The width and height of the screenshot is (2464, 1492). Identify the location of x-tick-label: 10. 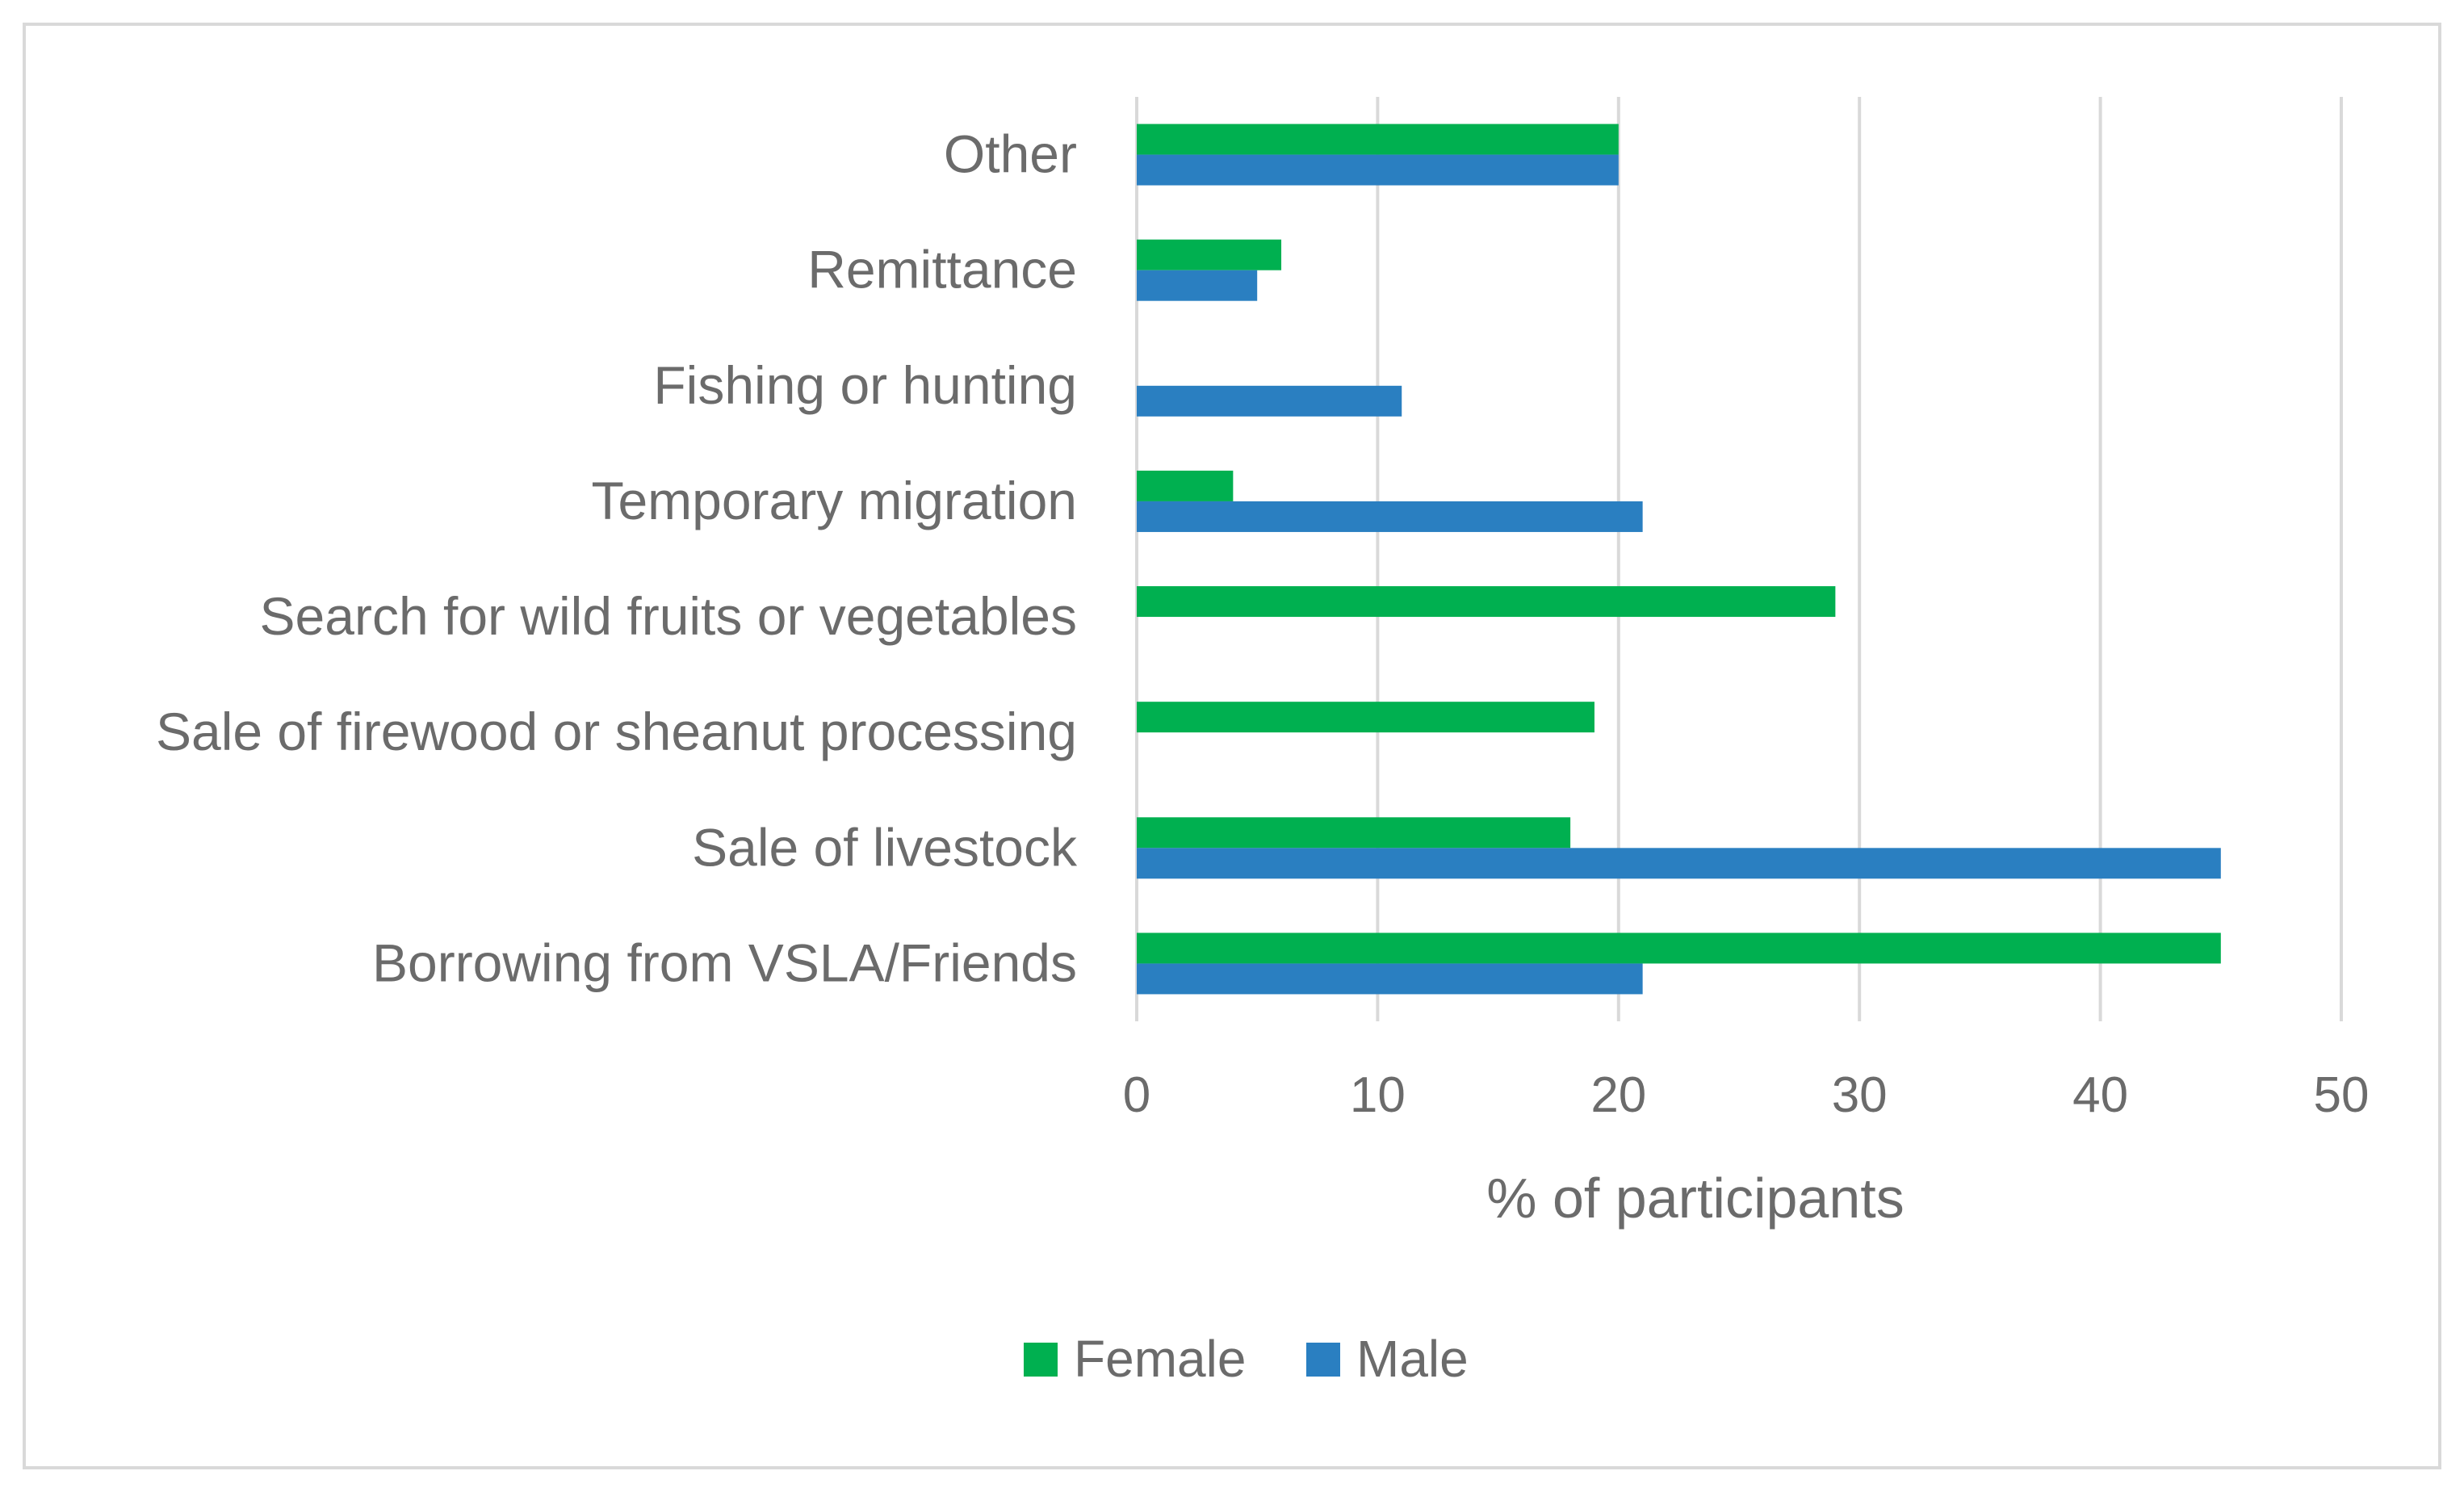
(1378, 1095).